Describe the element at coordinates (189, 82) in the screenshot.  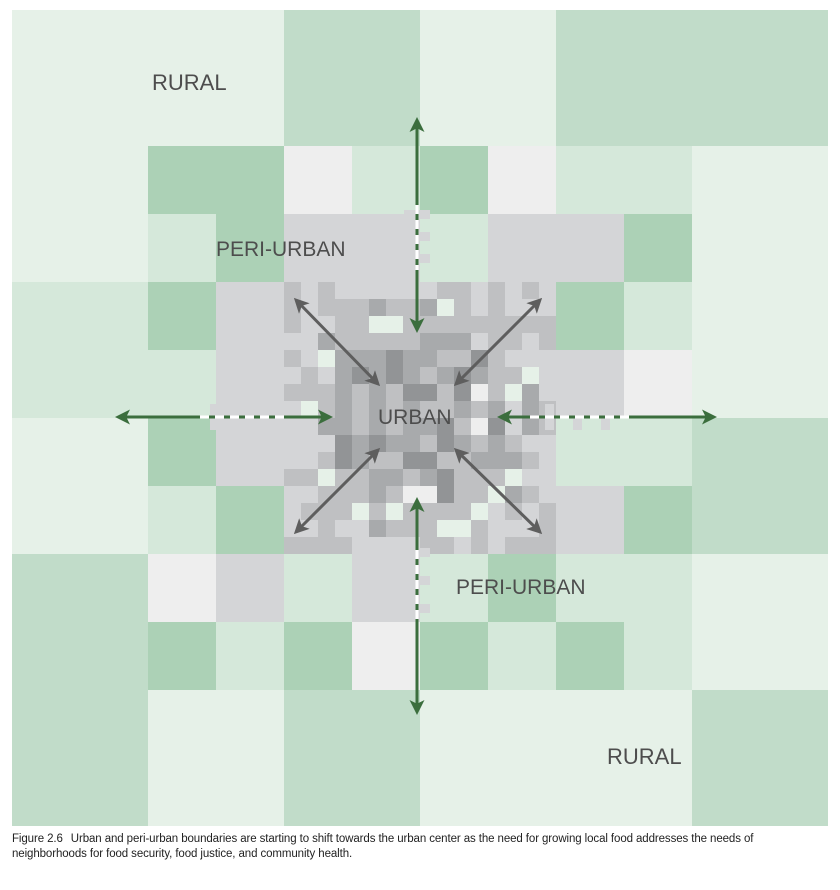
I see `rural-label-top: RURAL` at that location.